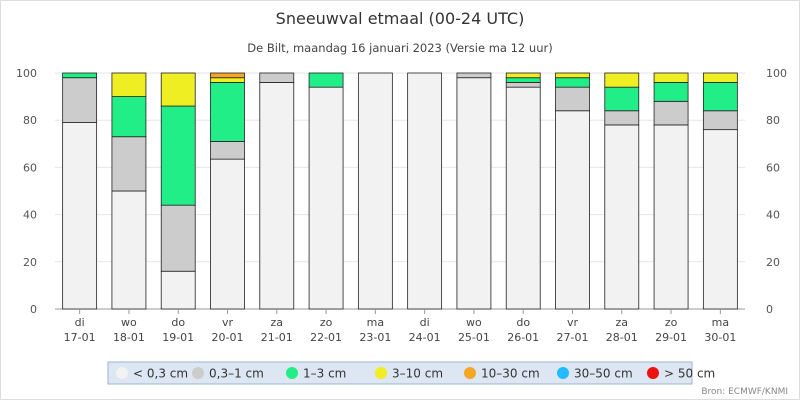 Image resolution: width=800 pixels, height=400 pixels. I want to click on x-tick-label-day: do, so click(178, 322).